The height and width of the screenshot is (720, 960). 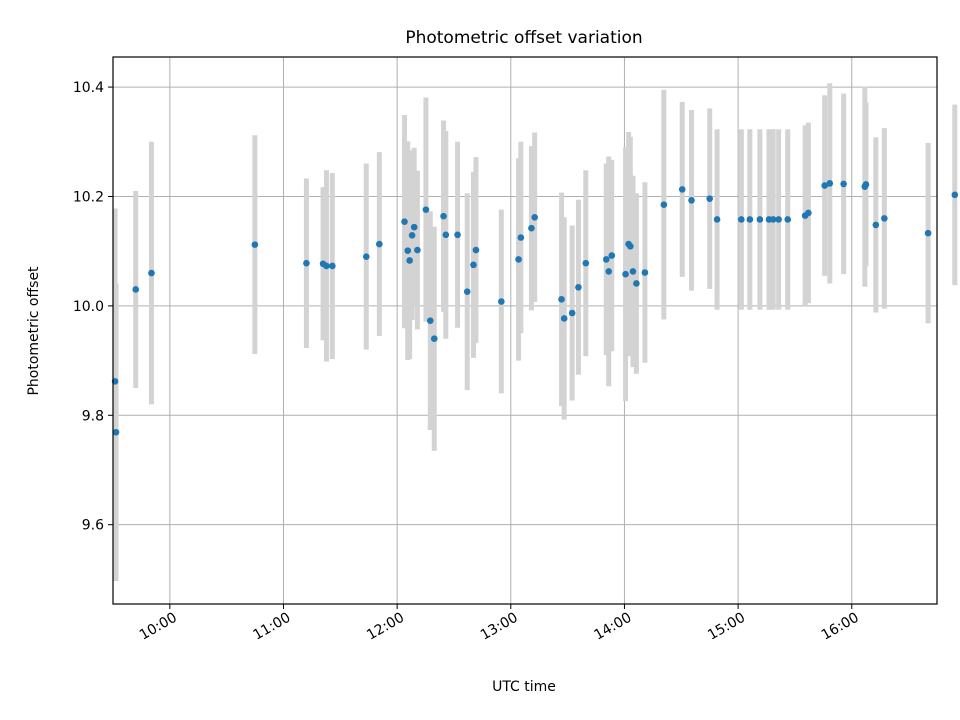 What do you see at coordinates (524, 687) in the screenshot?
I see `x-axis-label: UTC time` at bounding box center [524, 687].